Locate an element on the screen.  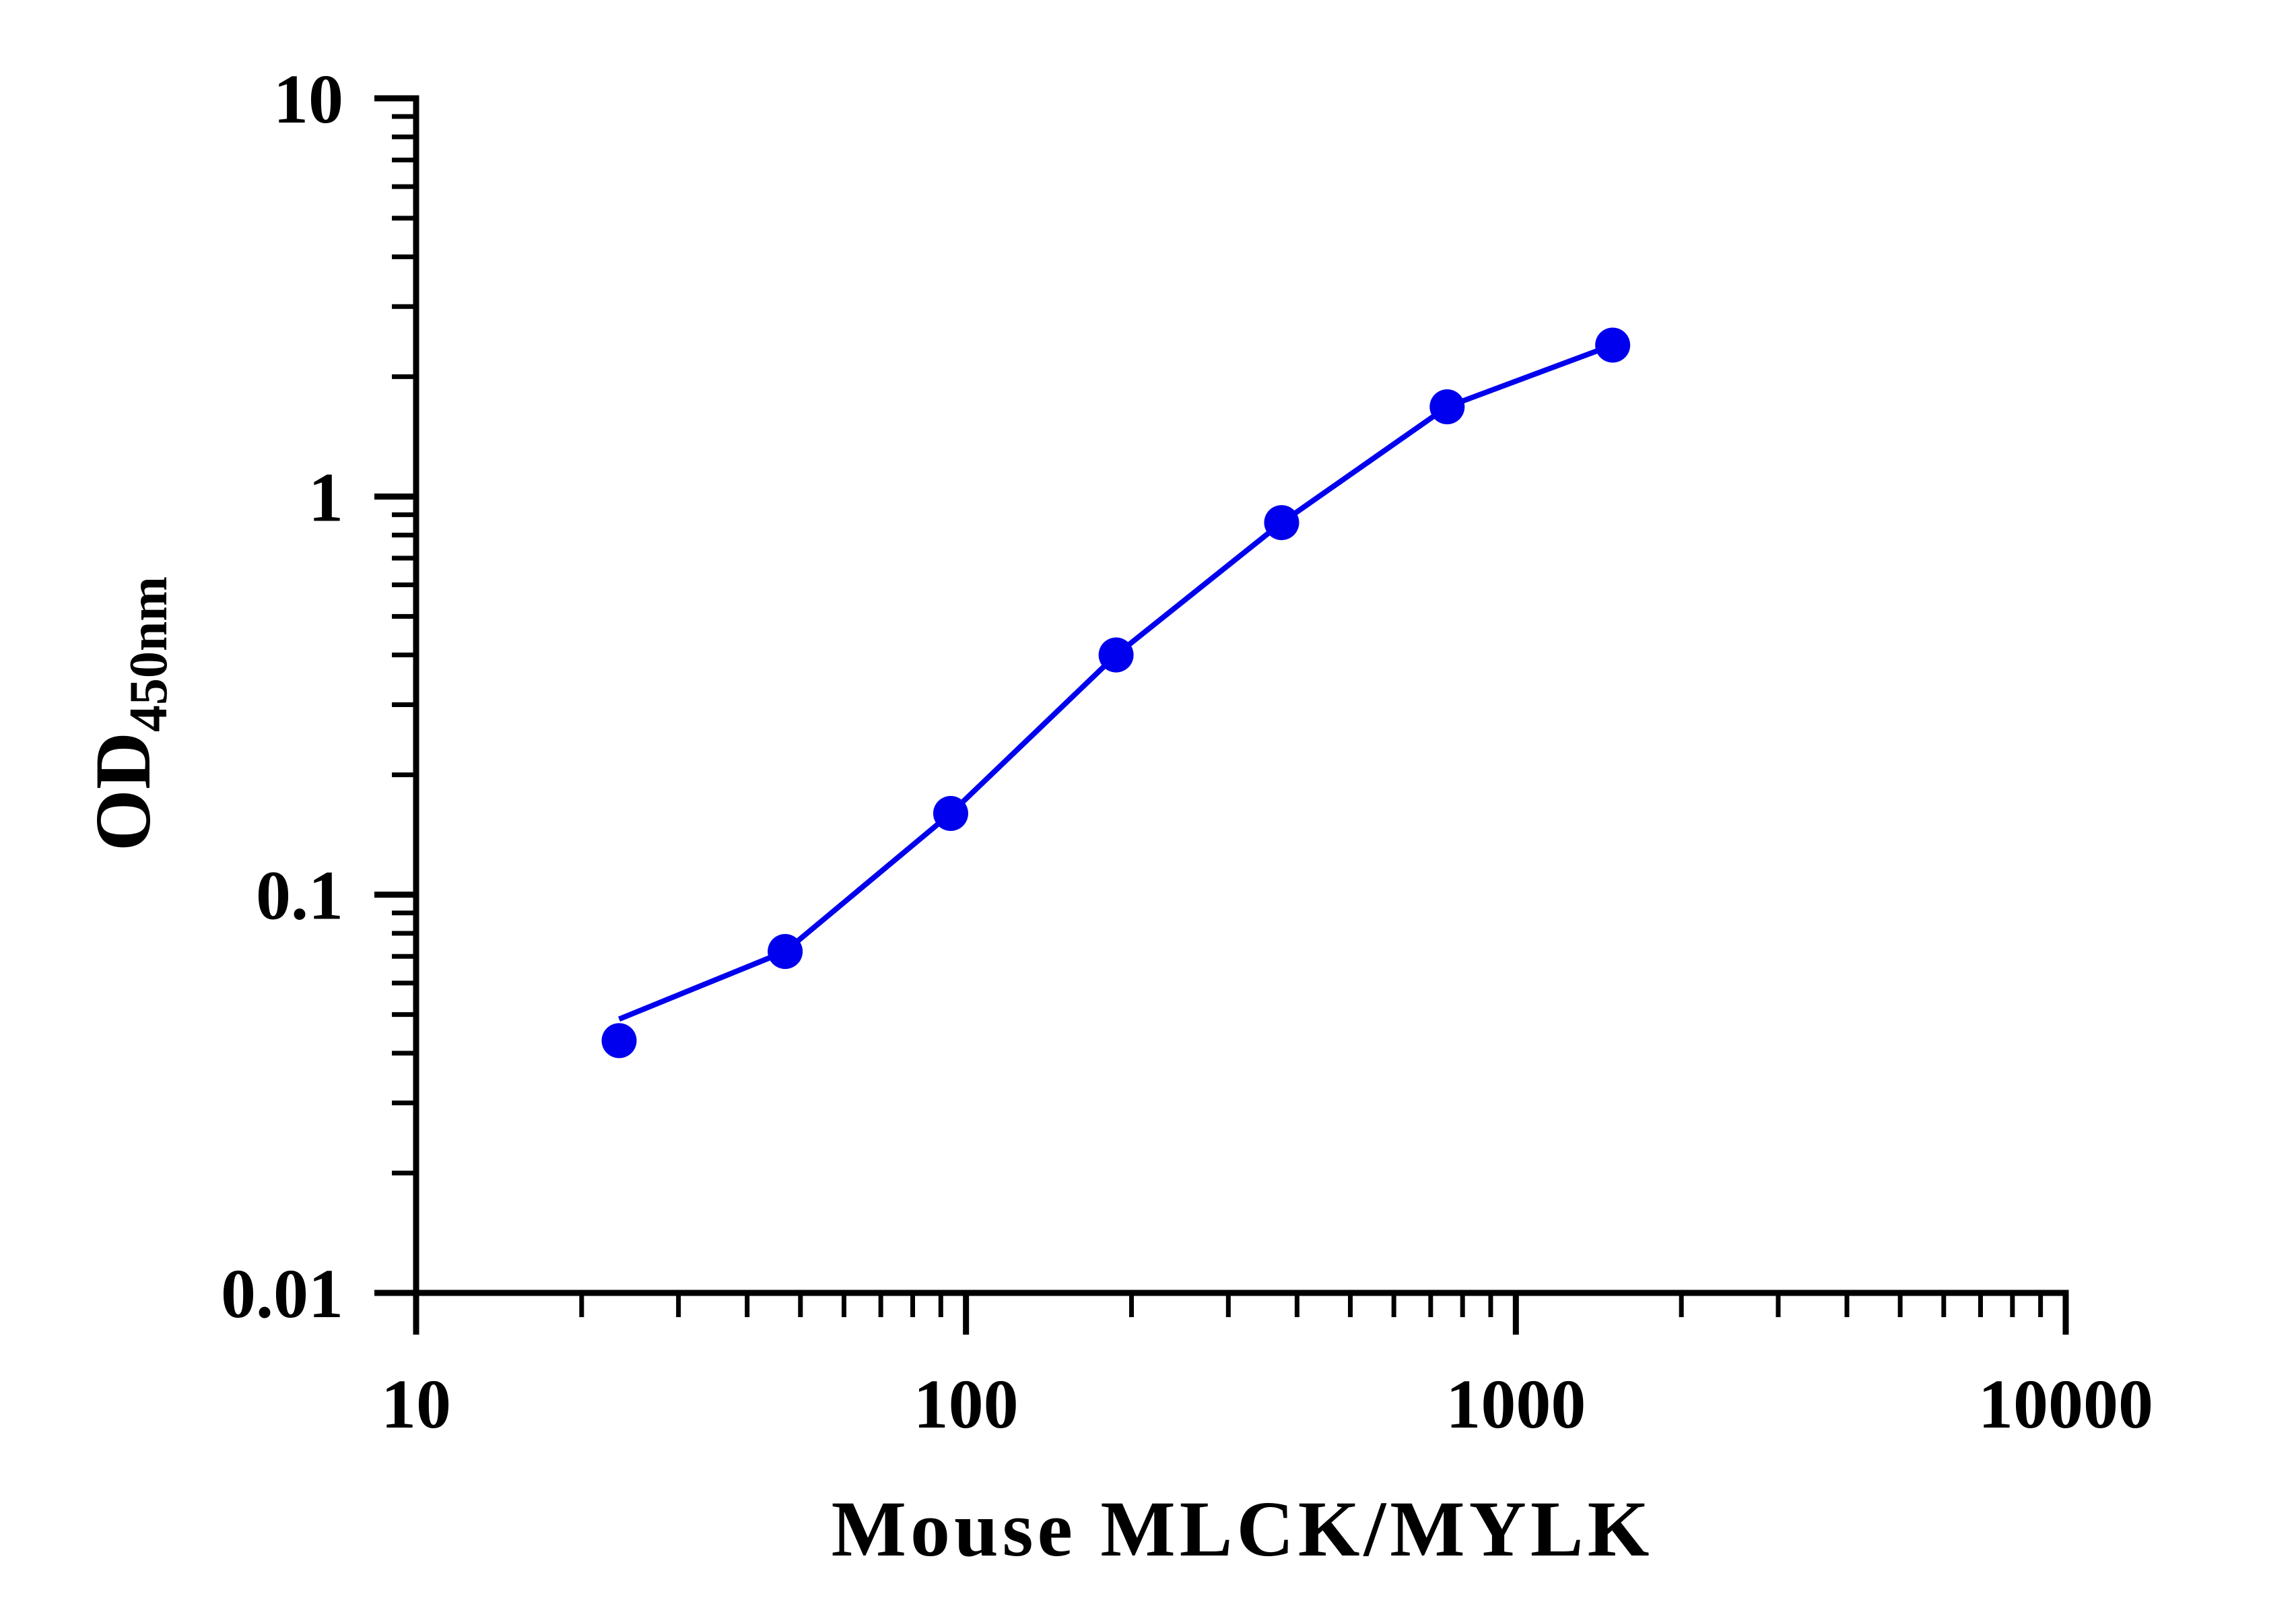
x-axis-title: Mouse MLCK/MYLK is located at coordinates (1243, 1529).